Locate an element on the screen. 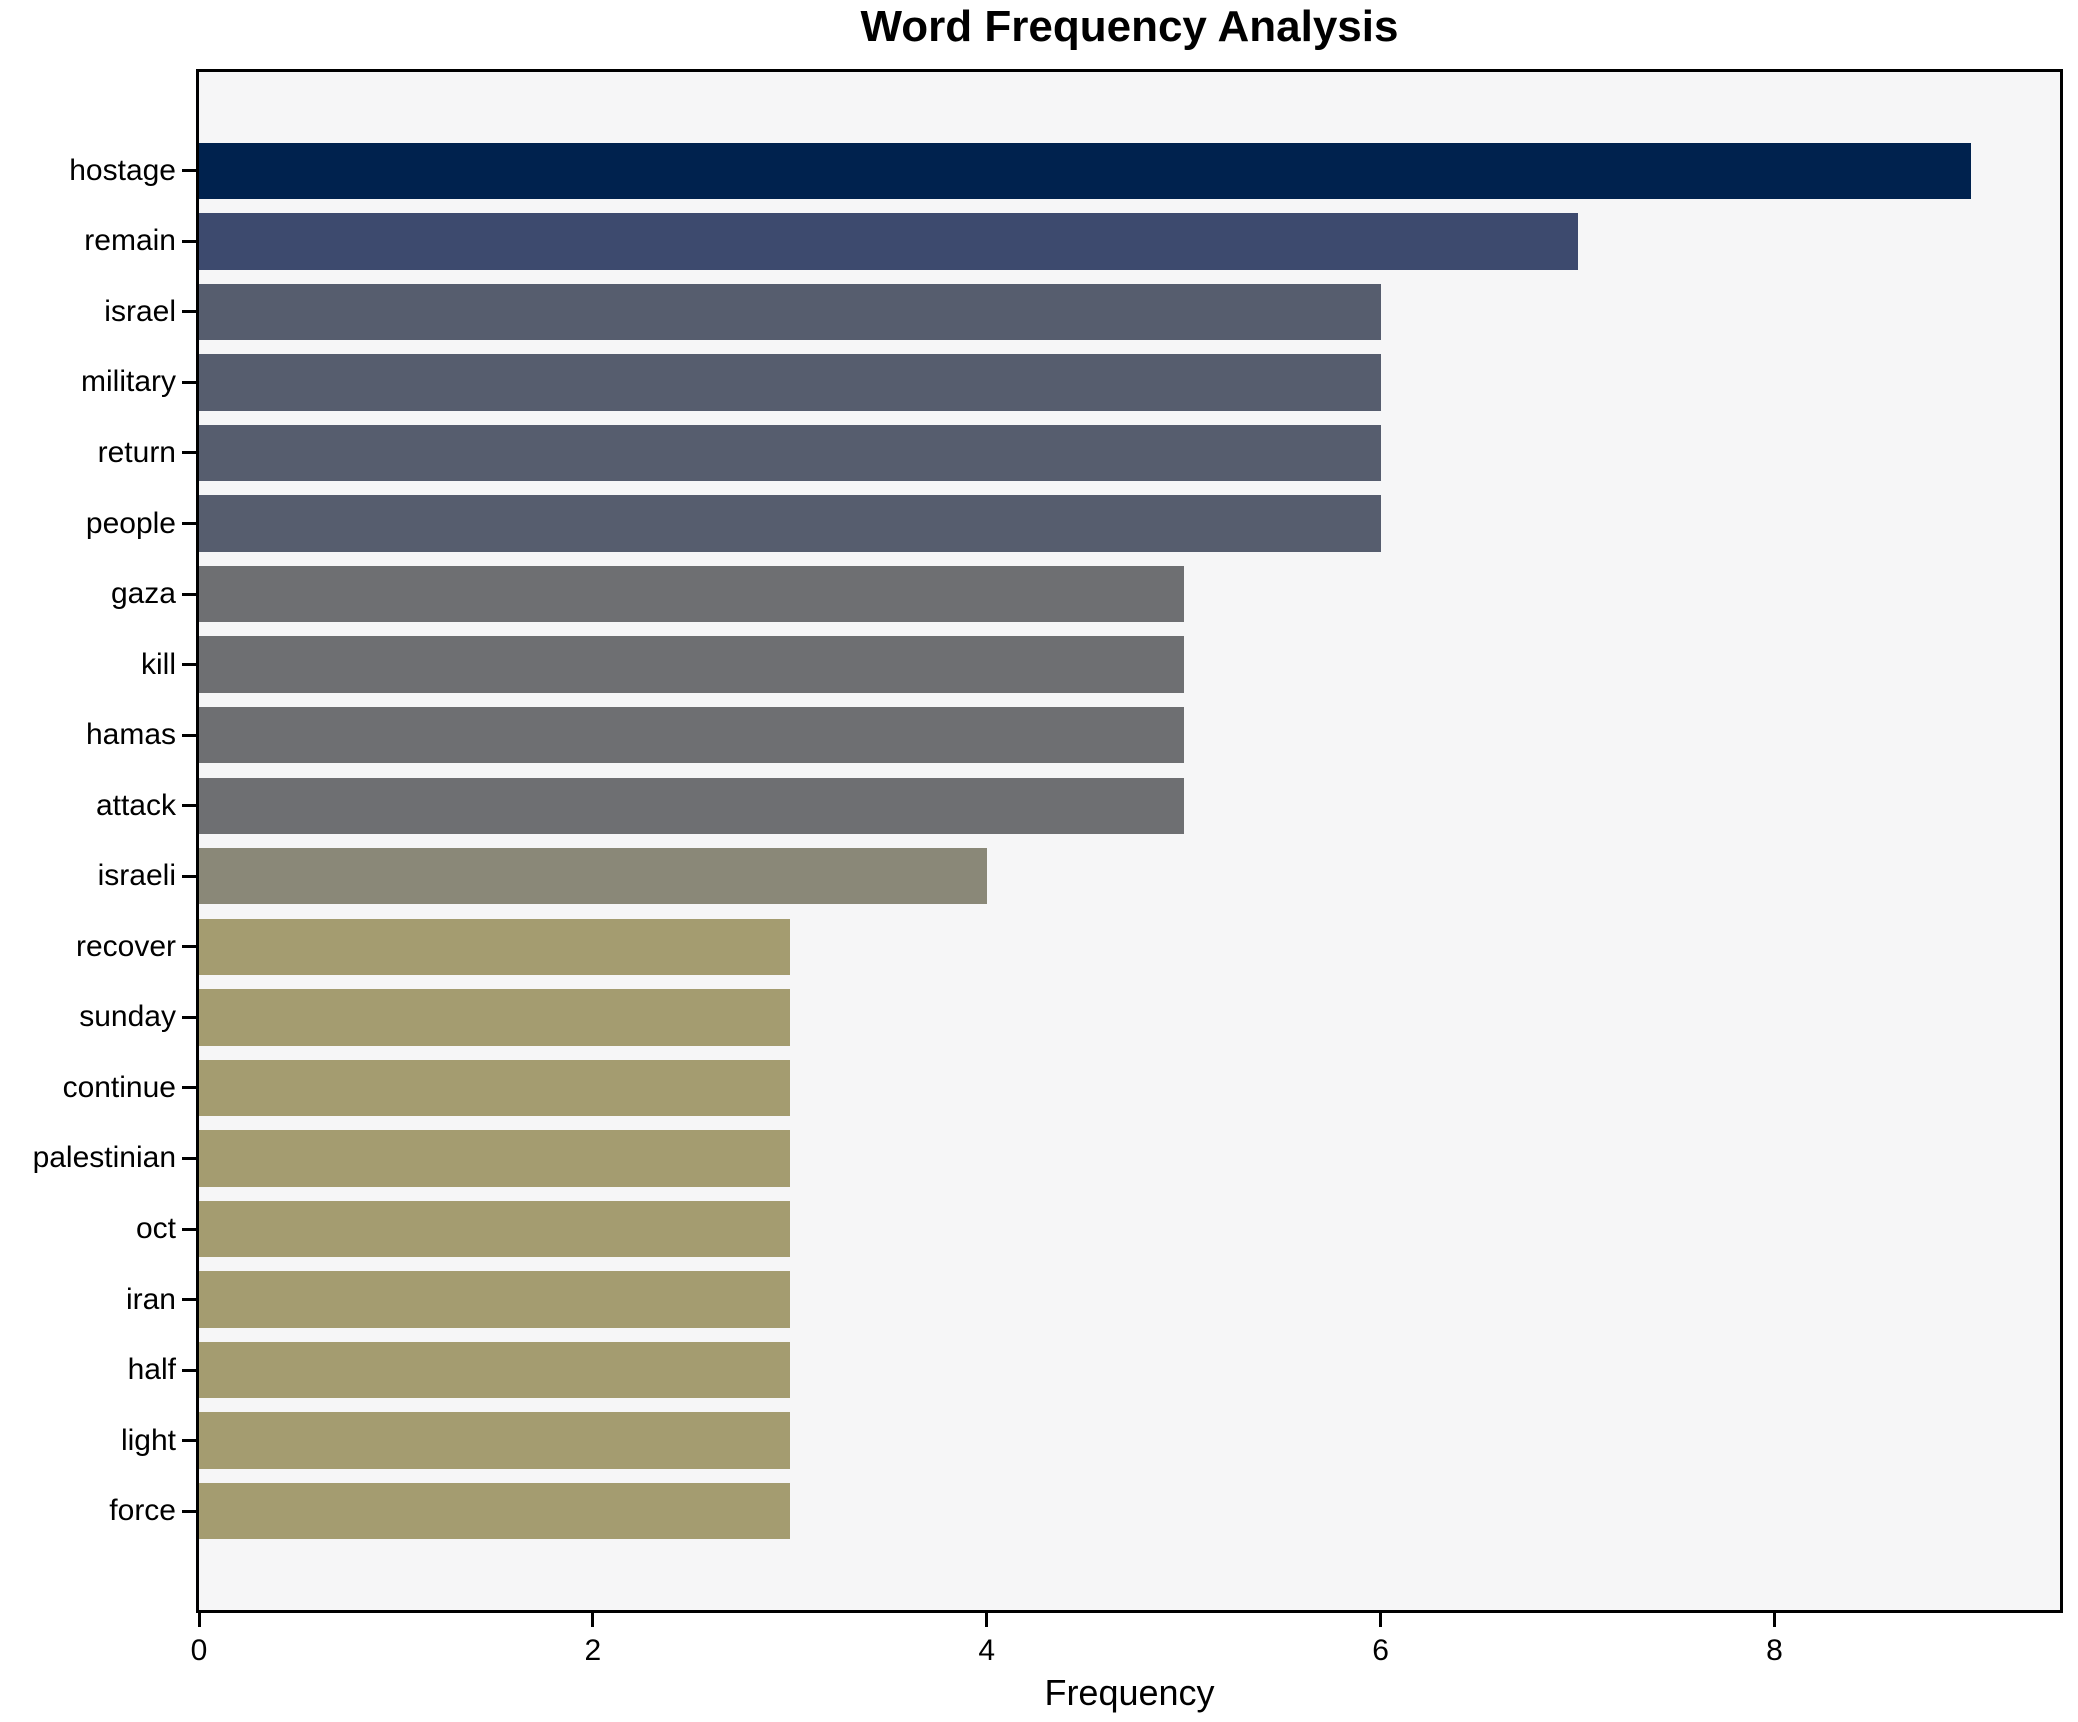 This screenshot has width=2078, height=1722. bar-iran is located at coordinates (494, 1299).